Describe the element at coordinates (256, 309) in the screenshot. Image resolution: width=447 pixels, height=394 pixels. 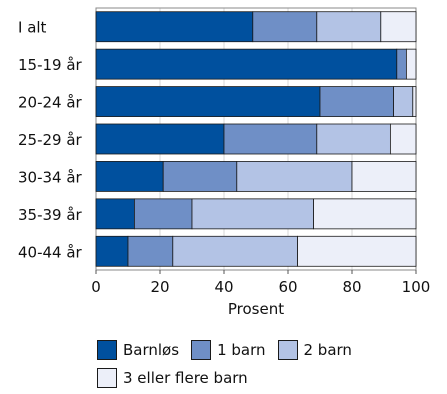
I see `x-axis-label: Prosent` at that location.